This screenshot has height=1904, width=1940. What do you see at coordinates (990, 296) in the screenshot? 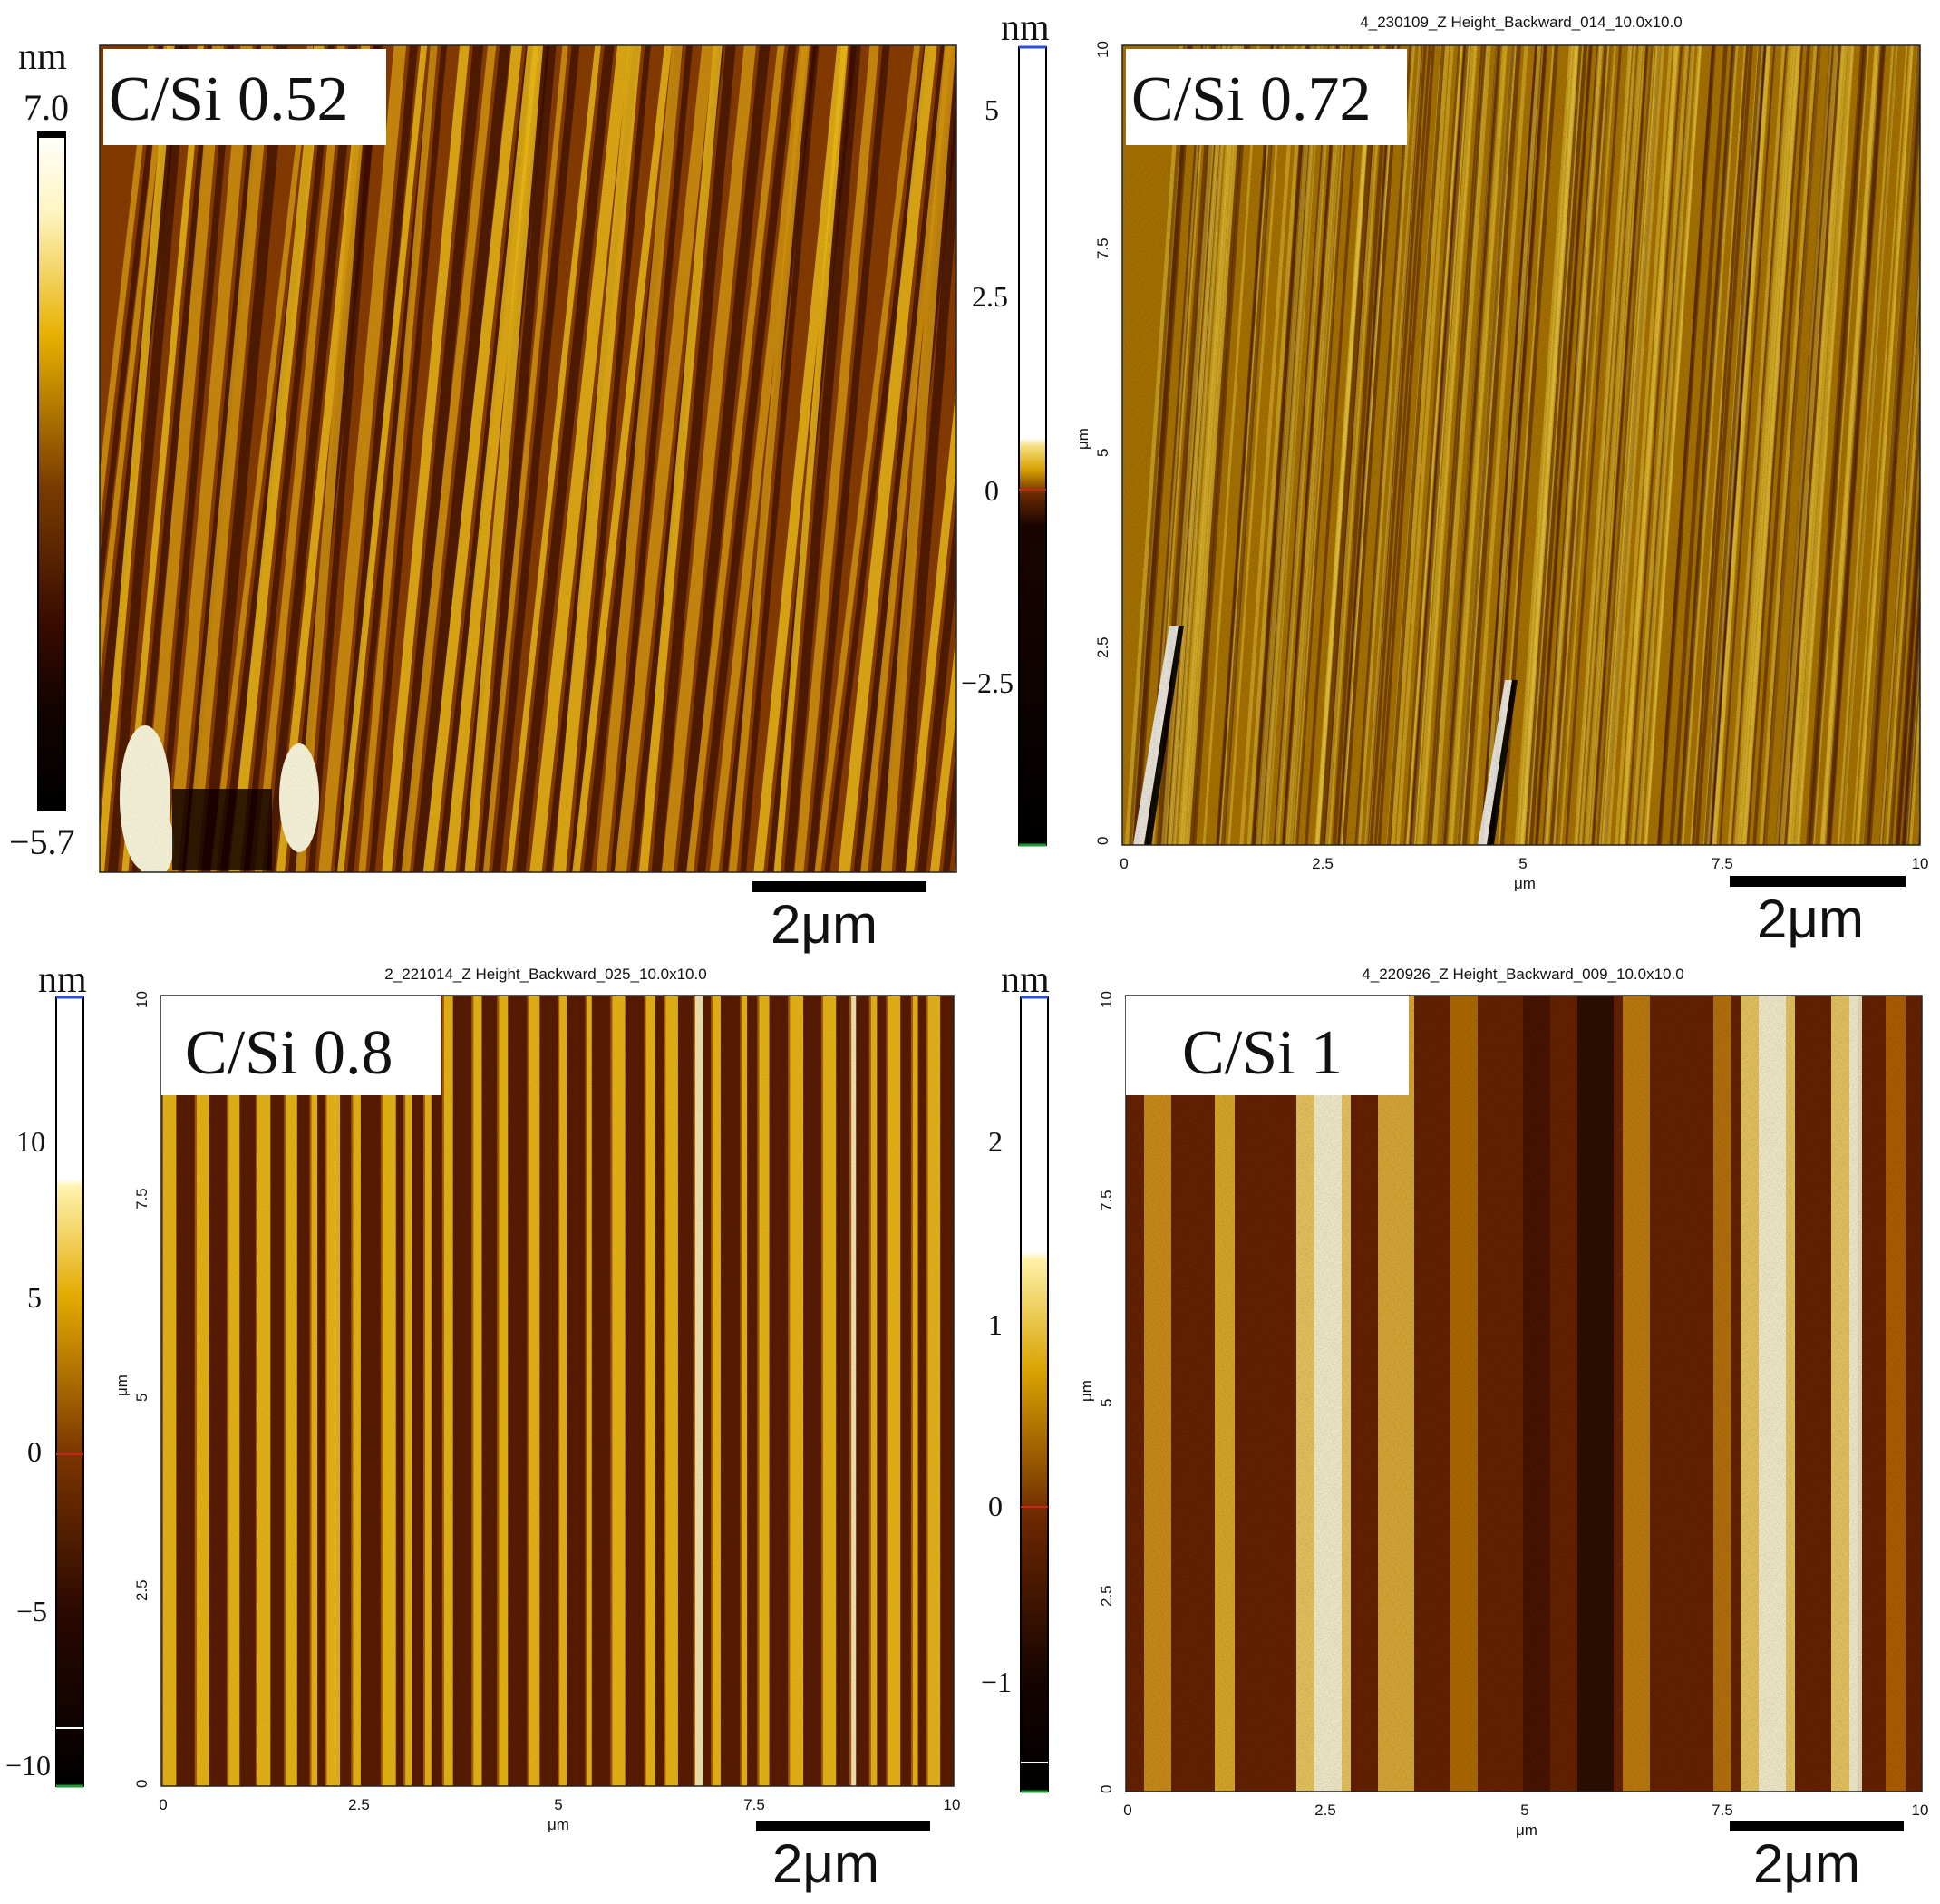
I see `colorbar-tick: 2.5` at bounding box center [990, 296].